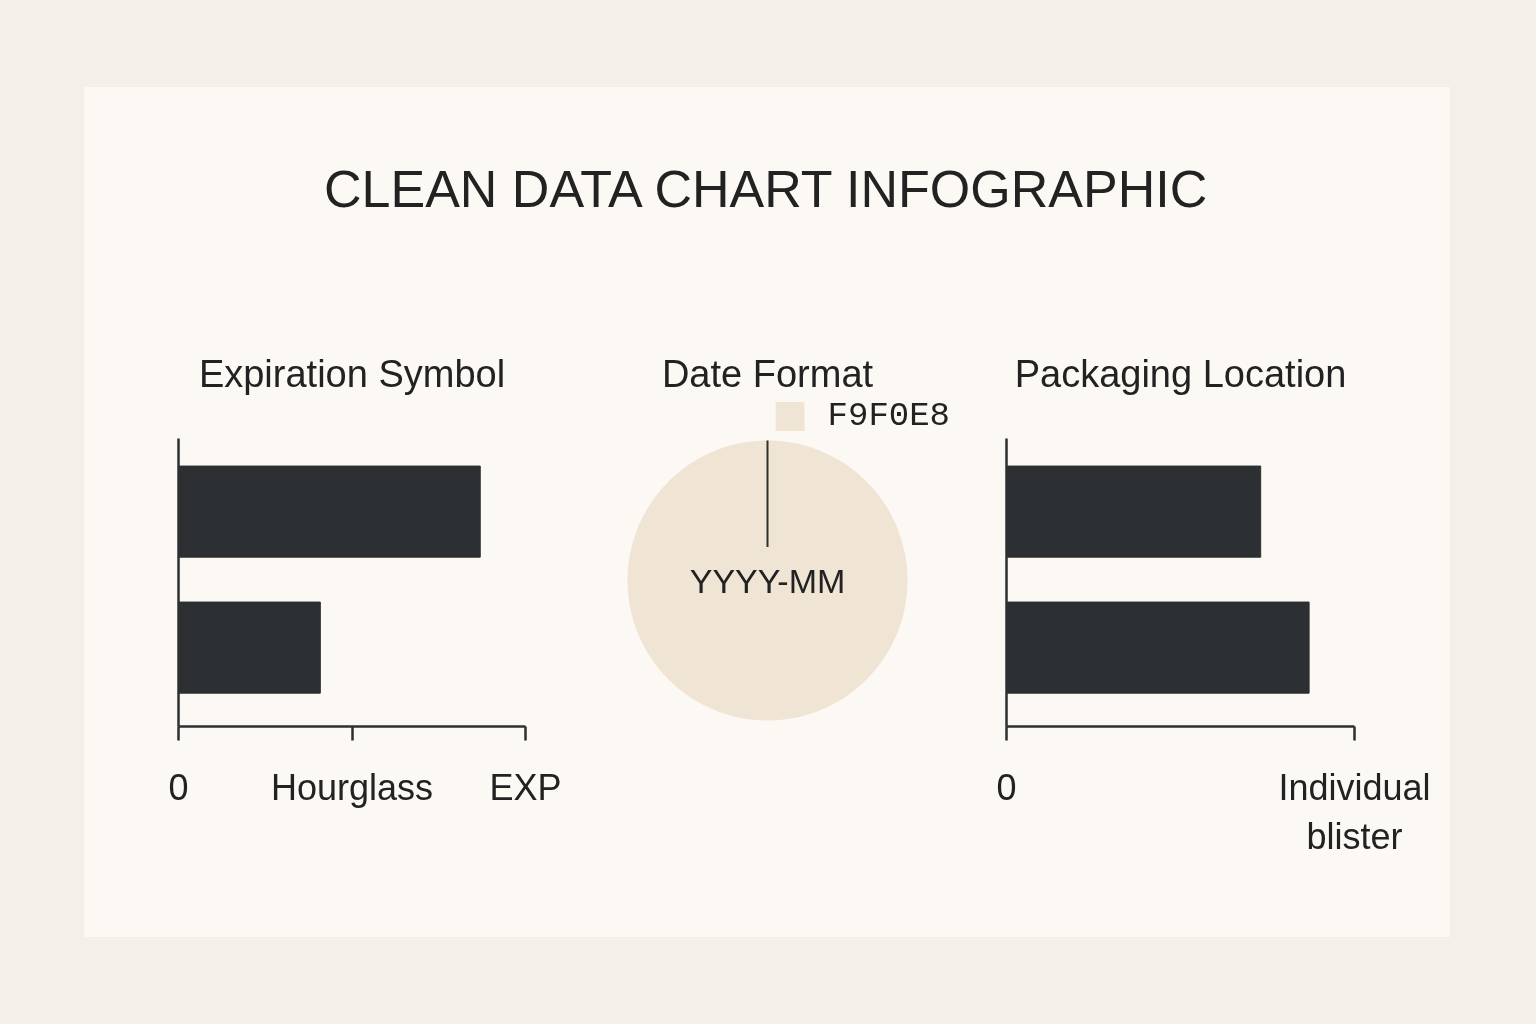 The width and height of the screenshot is (1536, 1024). Describe the element at coordinates (352, 373) in the screenshot. I see `chart-title: Expiration Symbol` at that location.